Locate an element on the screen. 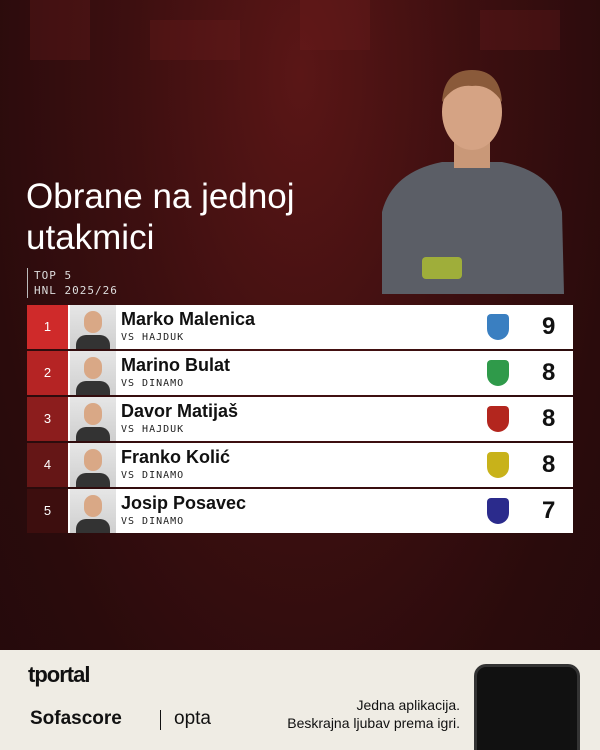 The image size is (600, 750). rank: 1 is located at coordinates (47, 327).